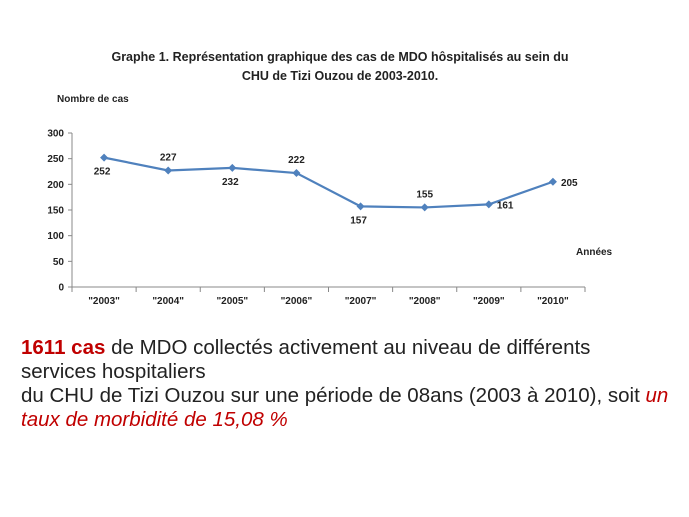  What do you see at coordinates (232, 301) in the screenshot?
I see `x-tick-label: "2005"` at bounding box center [232, 301].